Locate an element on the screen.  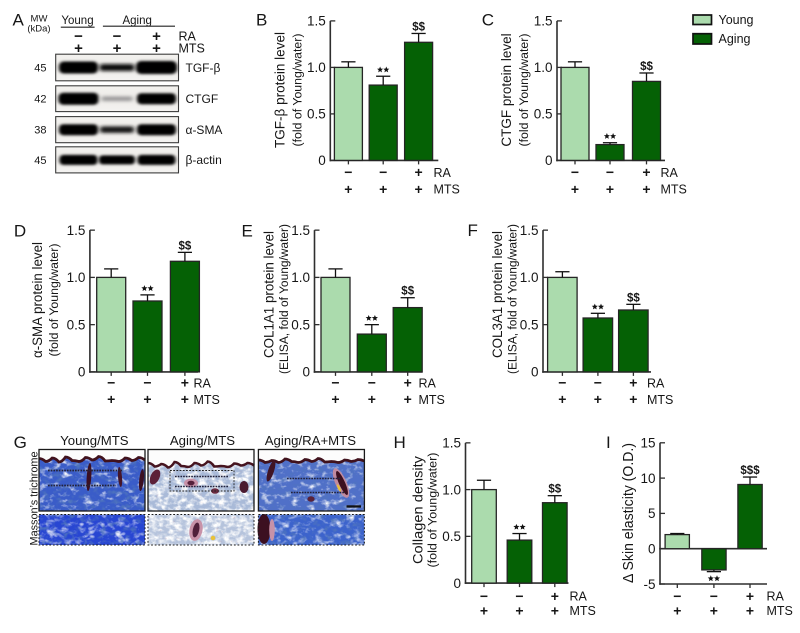
svg-text: 5 is located at coordinates (652, 513).